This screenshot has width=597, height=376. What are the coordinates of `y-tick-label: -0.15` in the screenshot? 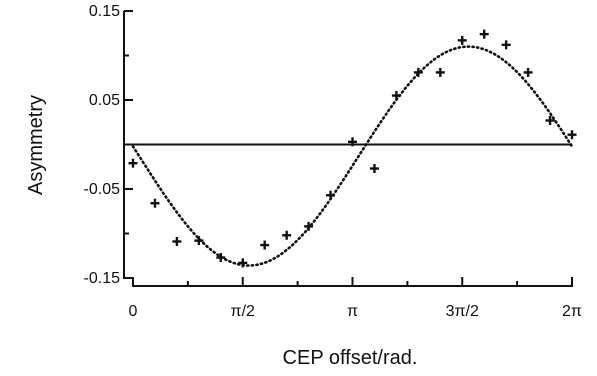 It's located at (102, 278).